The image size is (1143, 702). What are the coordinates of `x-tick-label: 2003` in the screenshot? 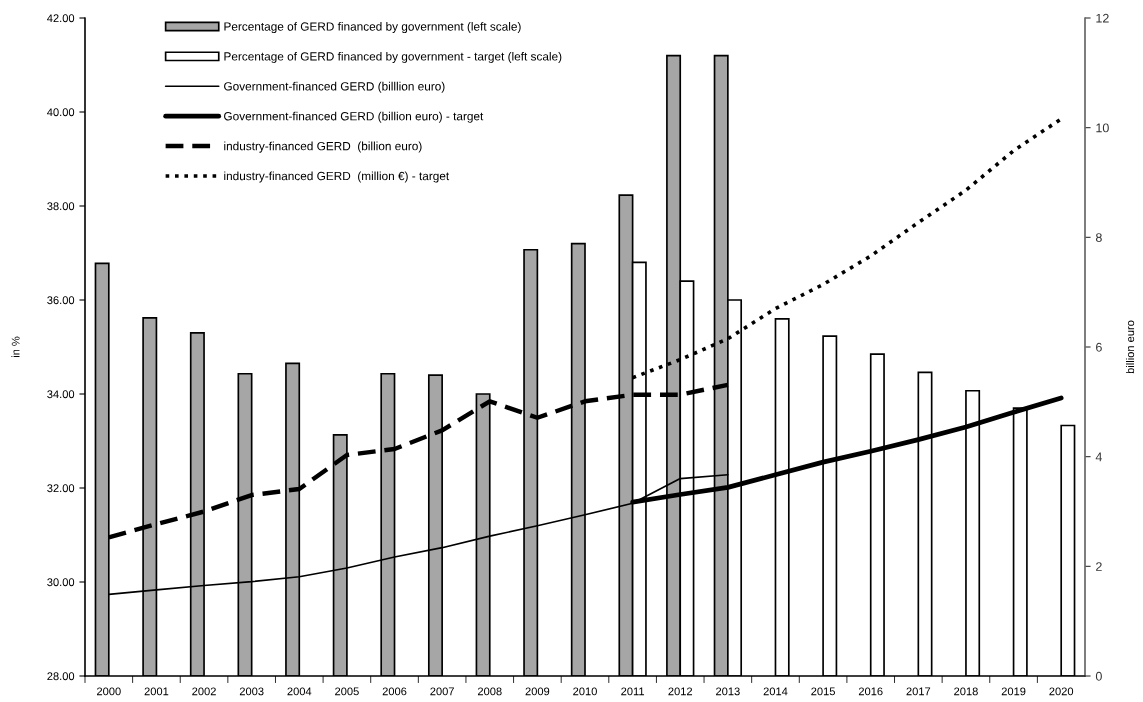 It's located at (251, 691).